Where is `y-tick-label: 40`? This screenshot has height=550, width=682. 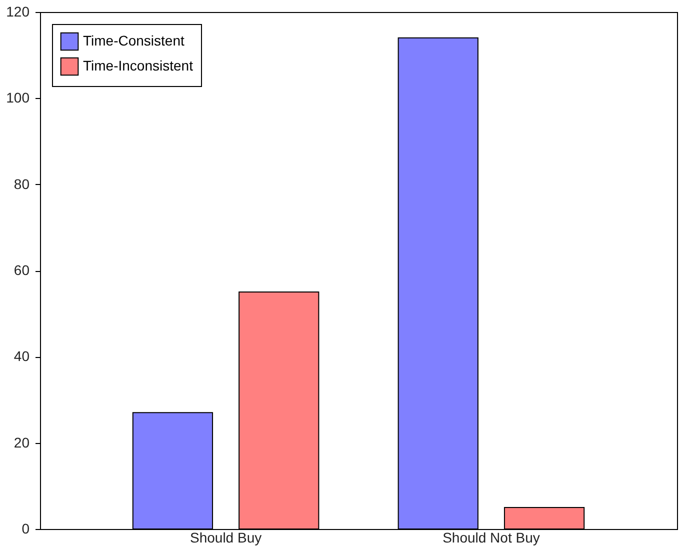 y-tick-label: 40 is located at coordinates (22, 356).